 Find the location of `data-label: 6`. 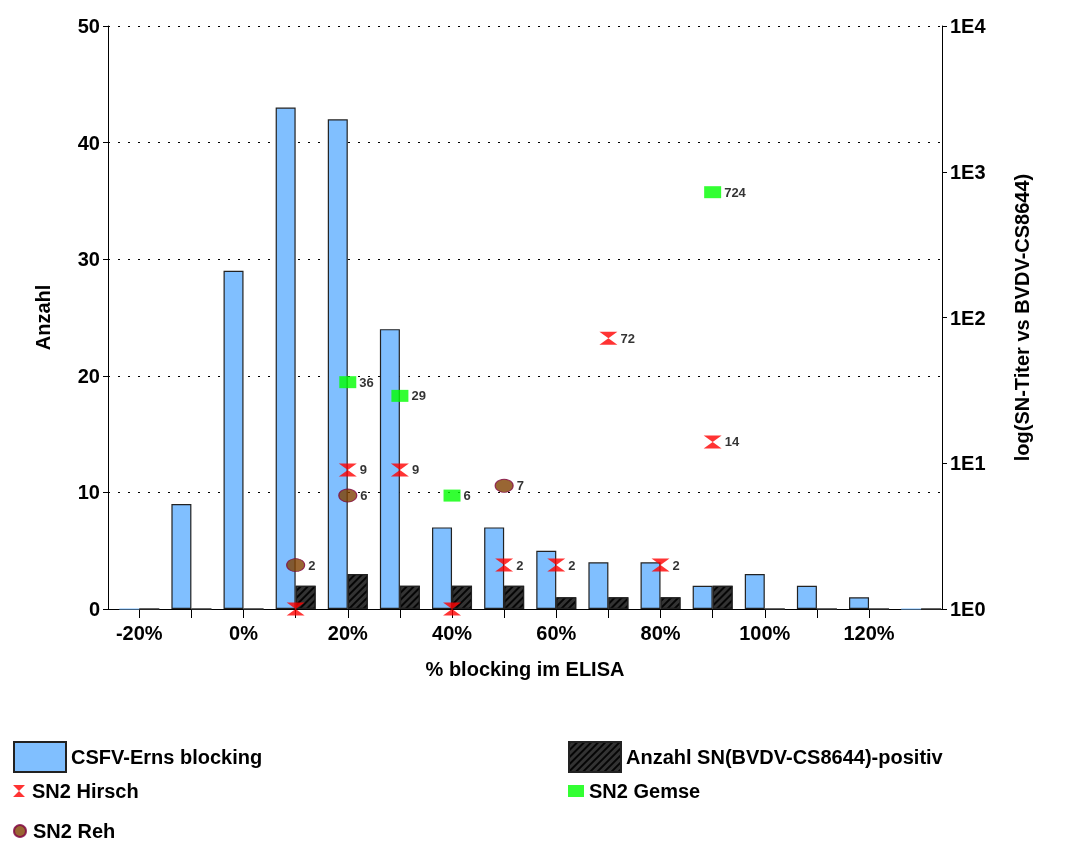

data-label: 6 is located at coordinates (364, 496).